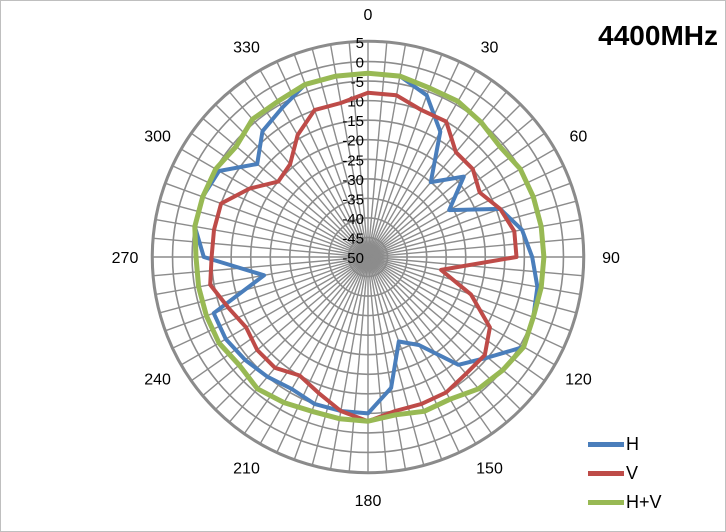  Describe the element at coordinates (632, 473) in the screenshot. I see `legend-label-v: V` at that location.